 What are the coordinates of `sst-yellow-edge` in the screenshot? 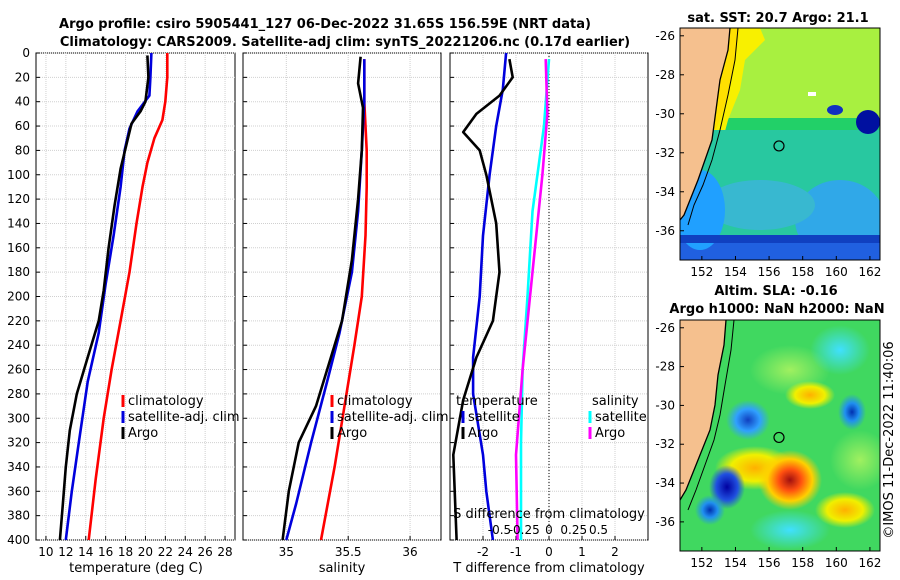 It's located at (725, 84).